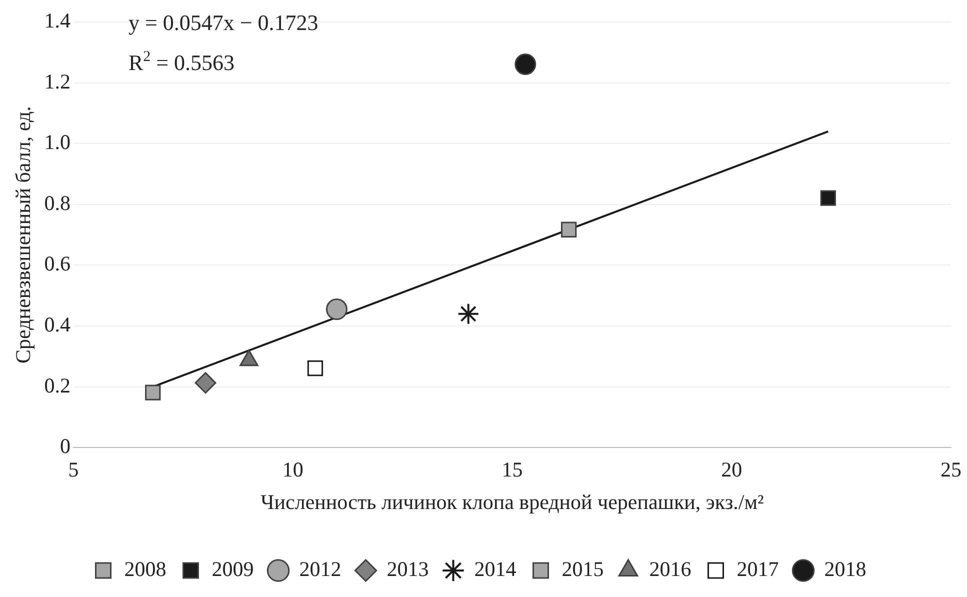 This screenshot has height=597, width=967. I want to click on y-tick-label: 1.0, so click(57, 142).